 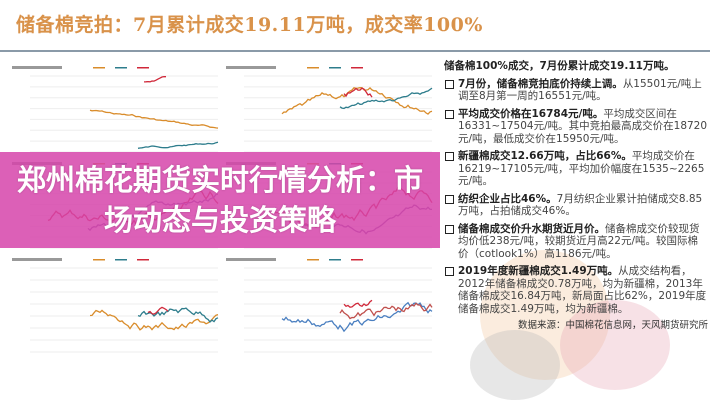 What do you see at coordinates (540, 83) in the screenshot?
I see `item-heading: 7月份，储备棉竞拍底价持续上调。` at bounding box center [540, 83].